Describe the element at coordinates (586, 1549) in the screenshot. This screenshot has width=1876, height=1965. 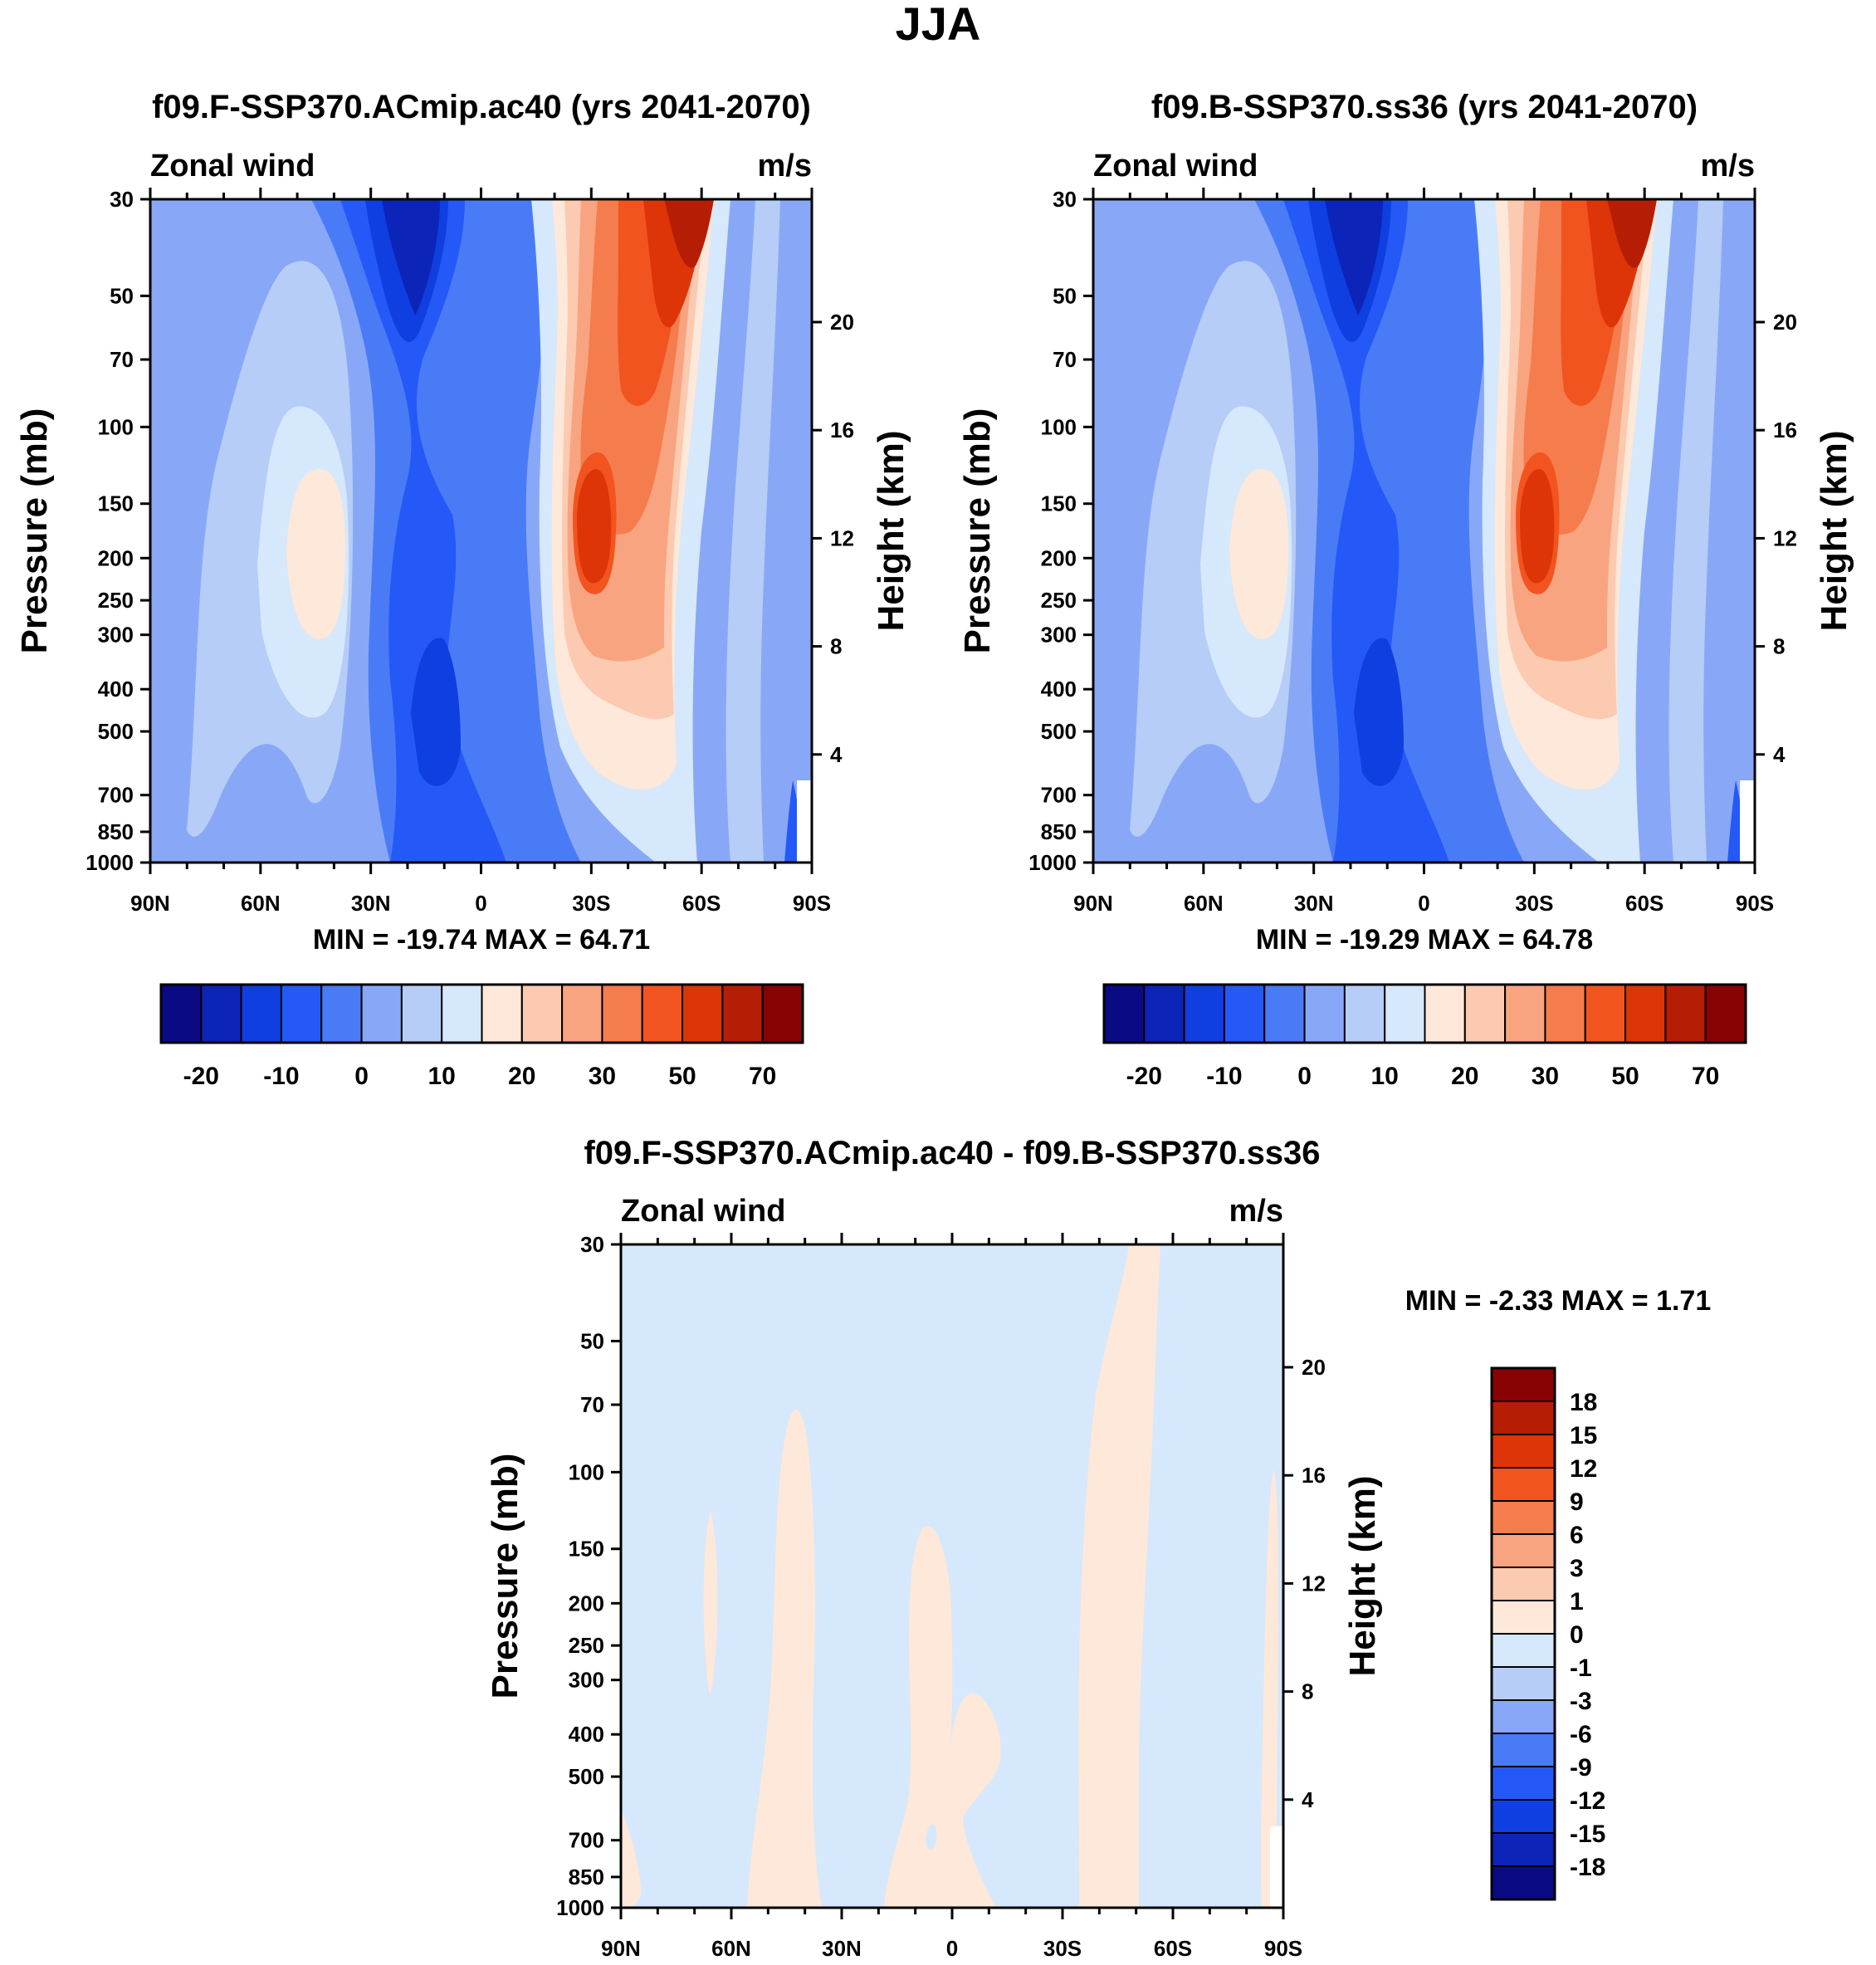
I see `pressure-tick-label: 150` at that location.